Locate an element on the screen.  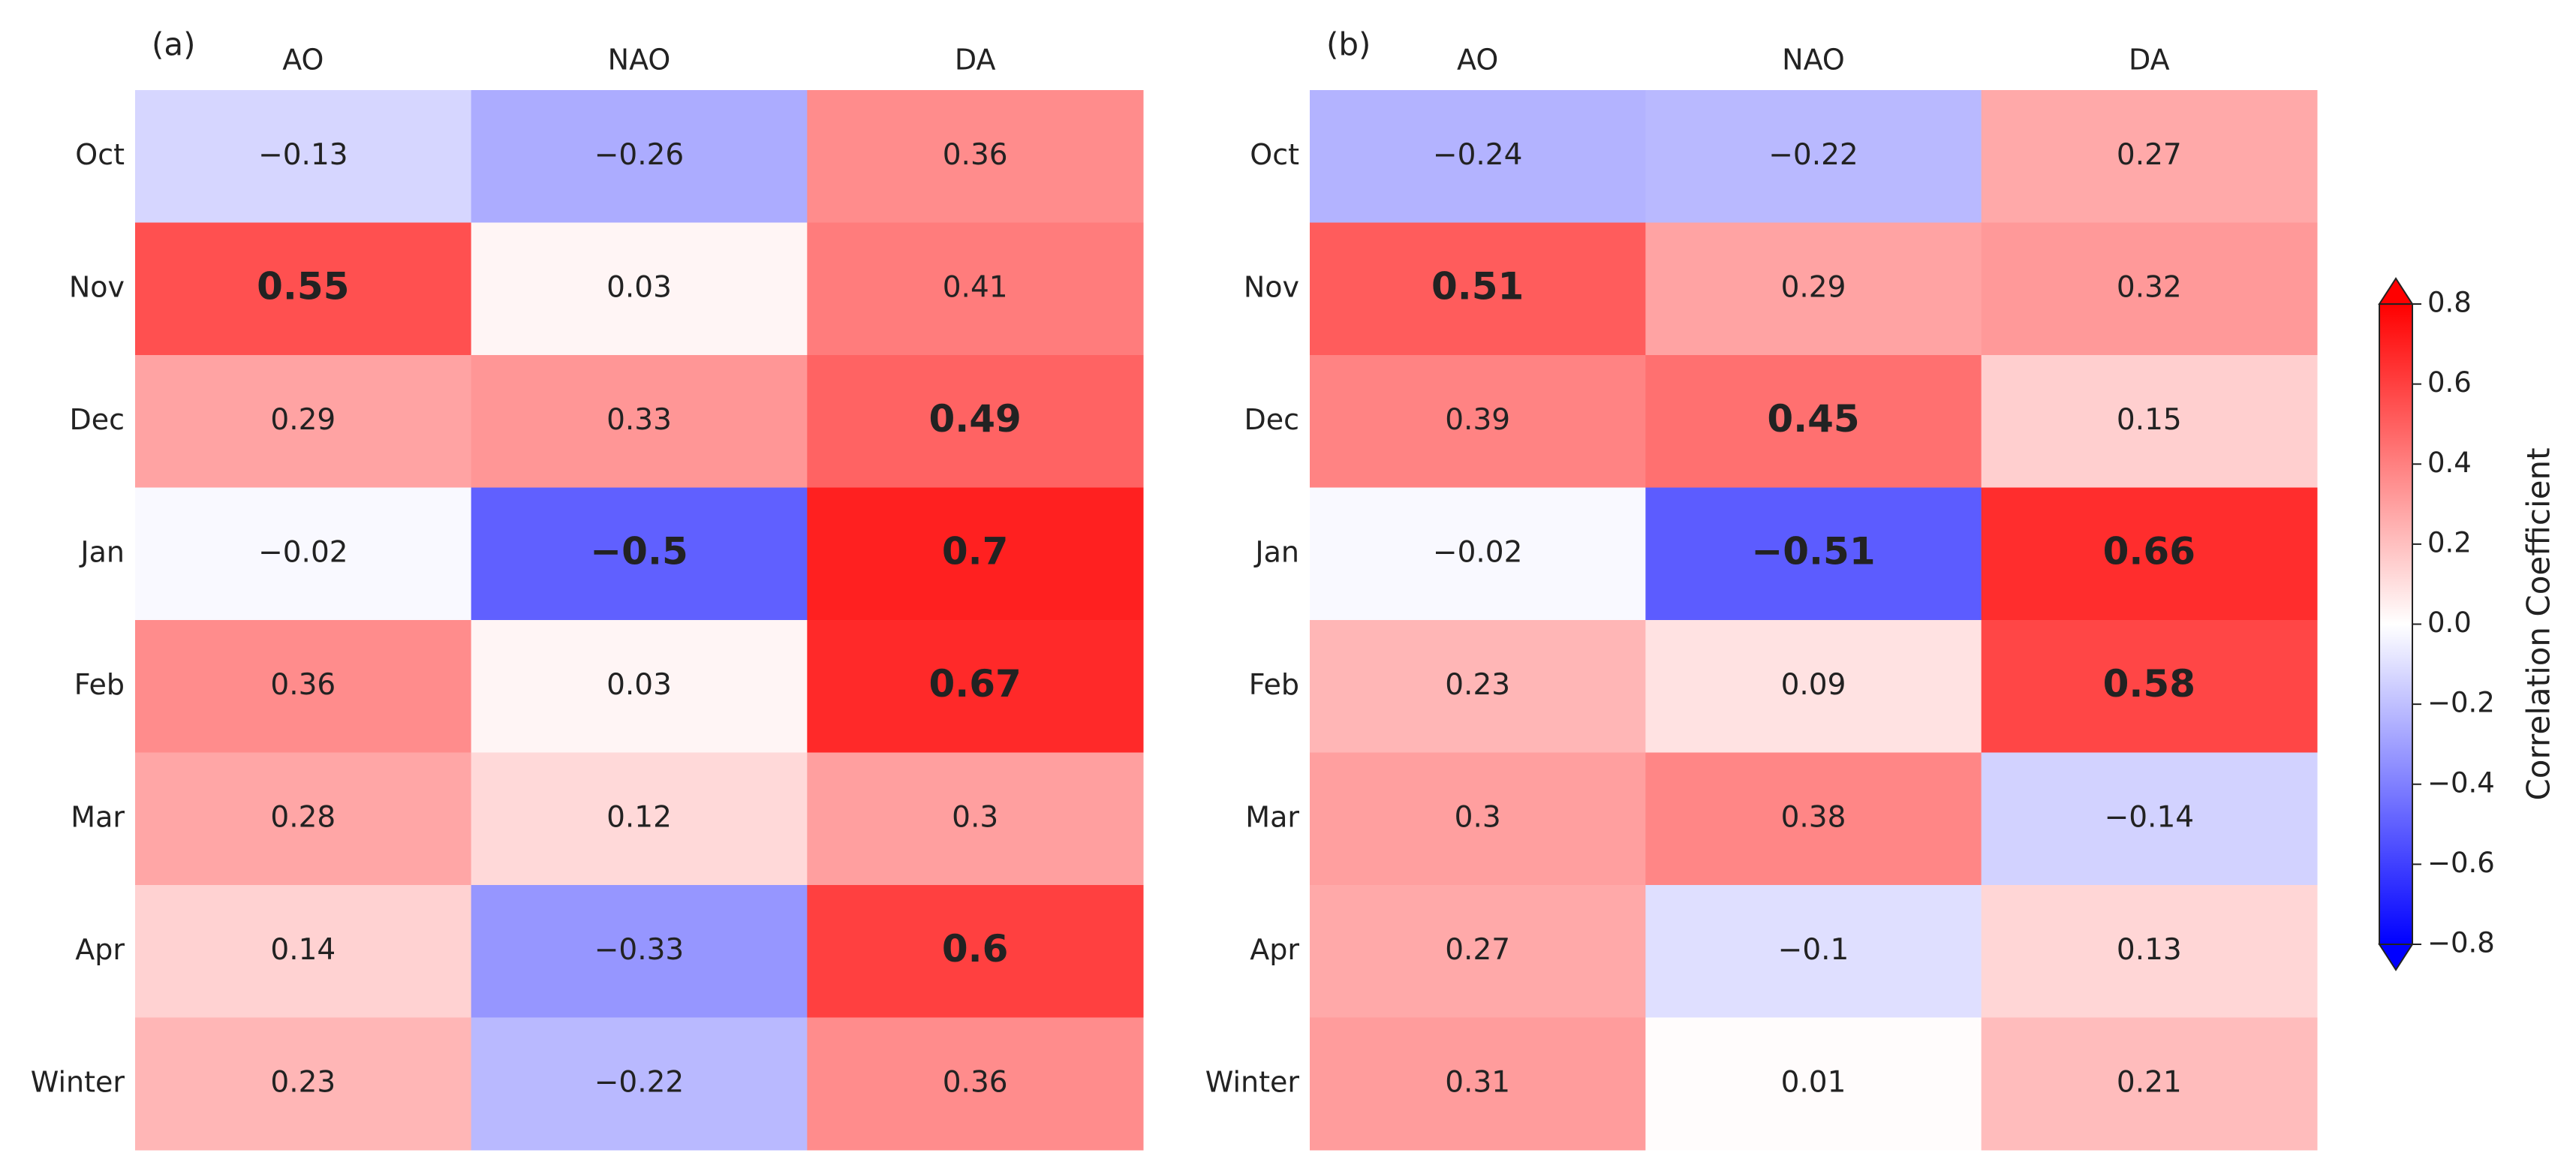
cell-value-label: 0.14 is located at coordinates (303, 950).